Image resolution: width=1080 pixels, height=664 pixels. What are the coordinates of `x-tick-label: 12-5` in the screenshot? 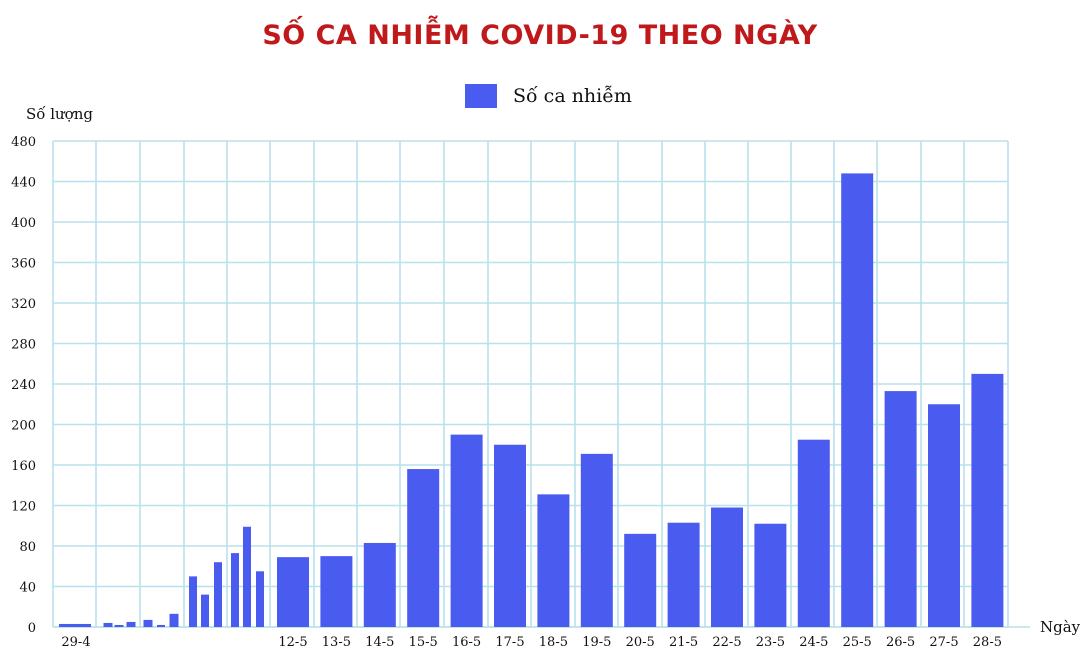 It's located at (292, 642).